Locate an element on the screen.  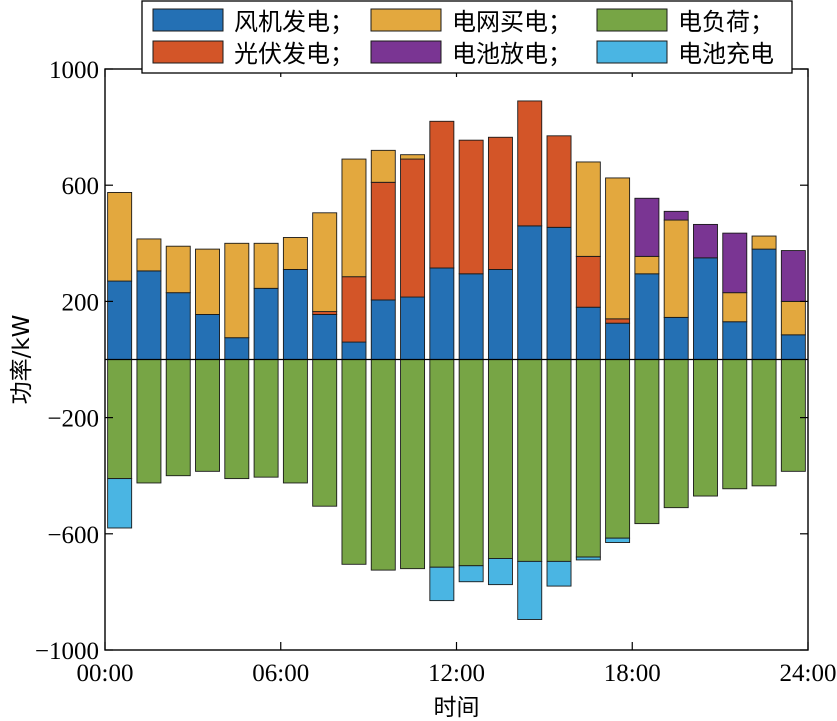
y-tick-label: 600 is located at coordinates (81, 186).